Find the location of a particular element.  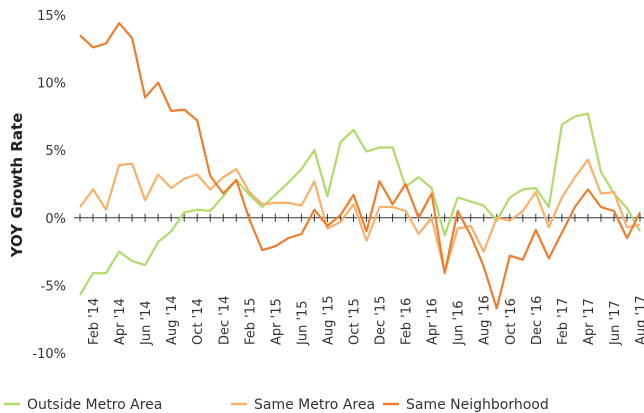

x-tick-label: Apr '17 is located at coordinates (589, 321).